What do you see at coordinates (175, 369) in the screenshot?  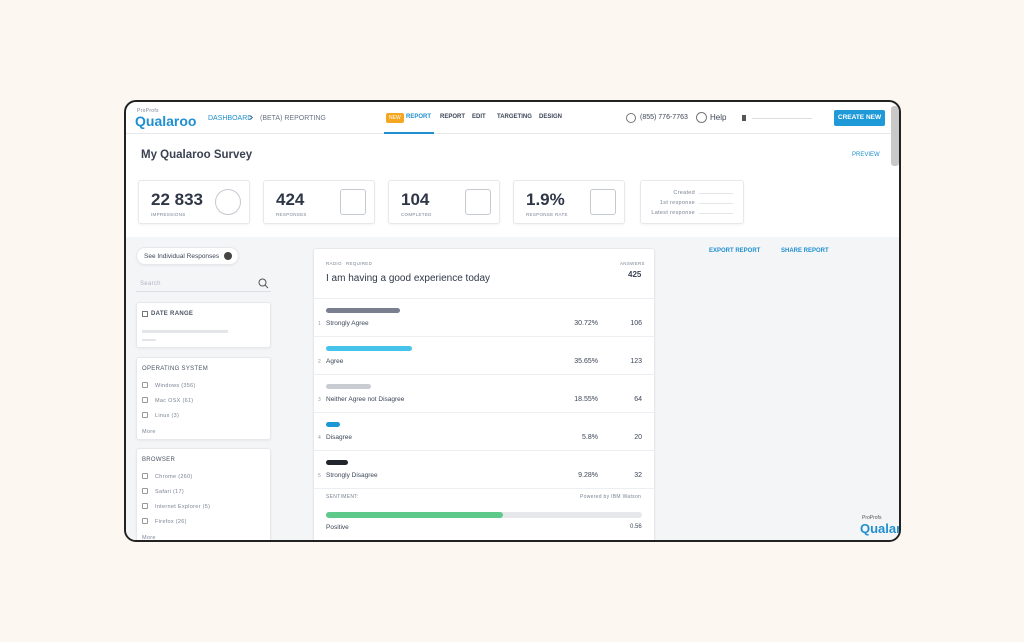 I see `filter-title: OPERATING SYSTEM` at bounding box center [175, 369].